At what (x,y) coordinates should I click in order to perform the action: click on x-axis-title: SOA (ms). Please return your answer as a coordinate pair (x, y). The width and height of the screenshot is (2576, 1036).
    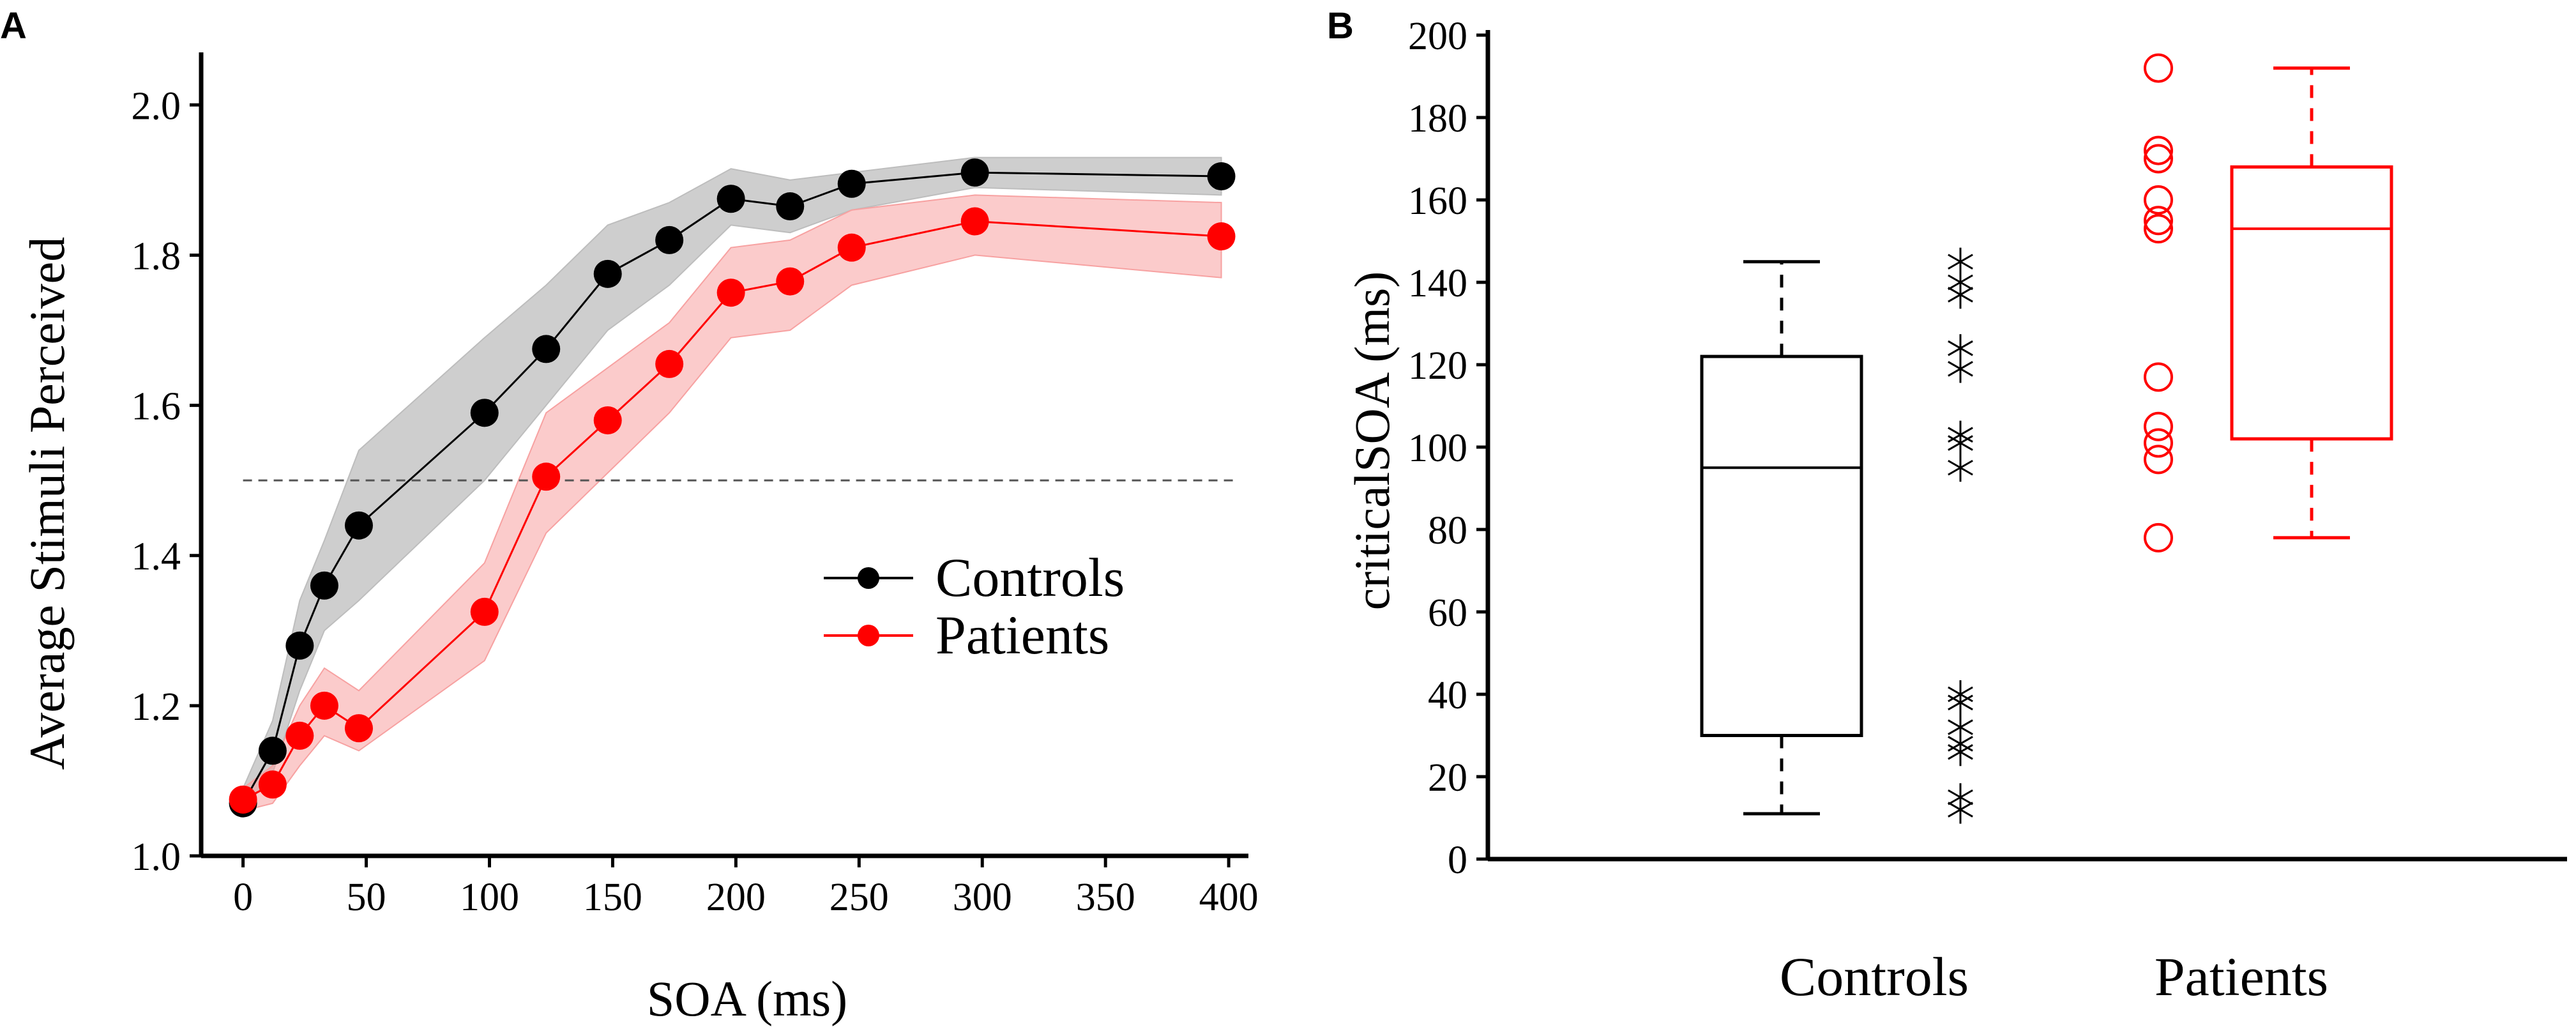
    Looking at the image, I should click on (747, 999).